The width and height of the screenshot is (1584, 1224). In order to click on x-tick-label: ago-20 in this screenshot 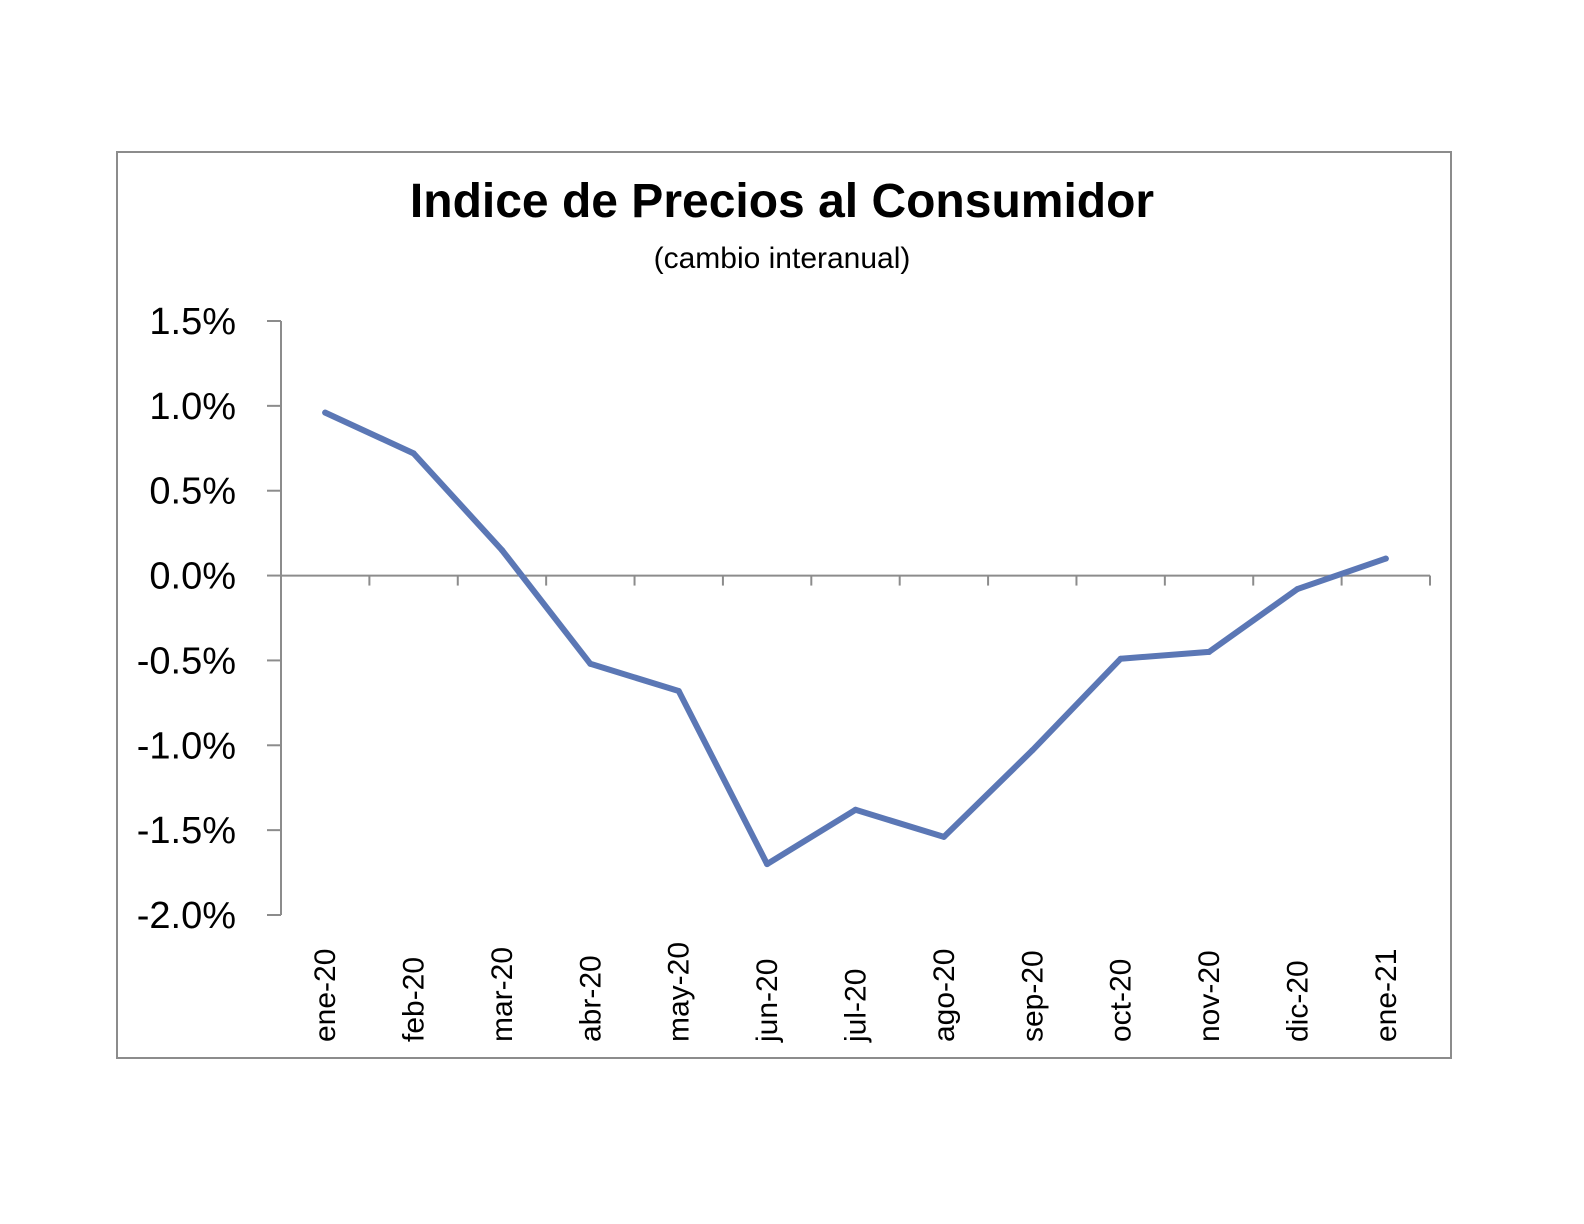, I will do `click(944, 995)`.